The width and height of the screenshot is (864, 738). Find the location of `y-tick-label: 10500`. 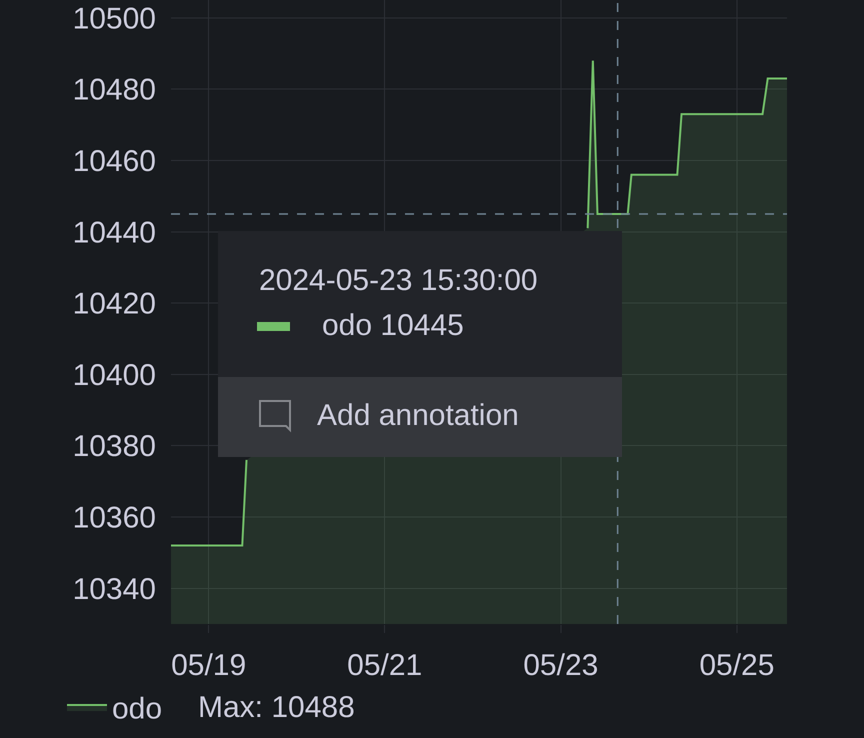

y-tick-label: 10500 is located at coordinates (114, 19).